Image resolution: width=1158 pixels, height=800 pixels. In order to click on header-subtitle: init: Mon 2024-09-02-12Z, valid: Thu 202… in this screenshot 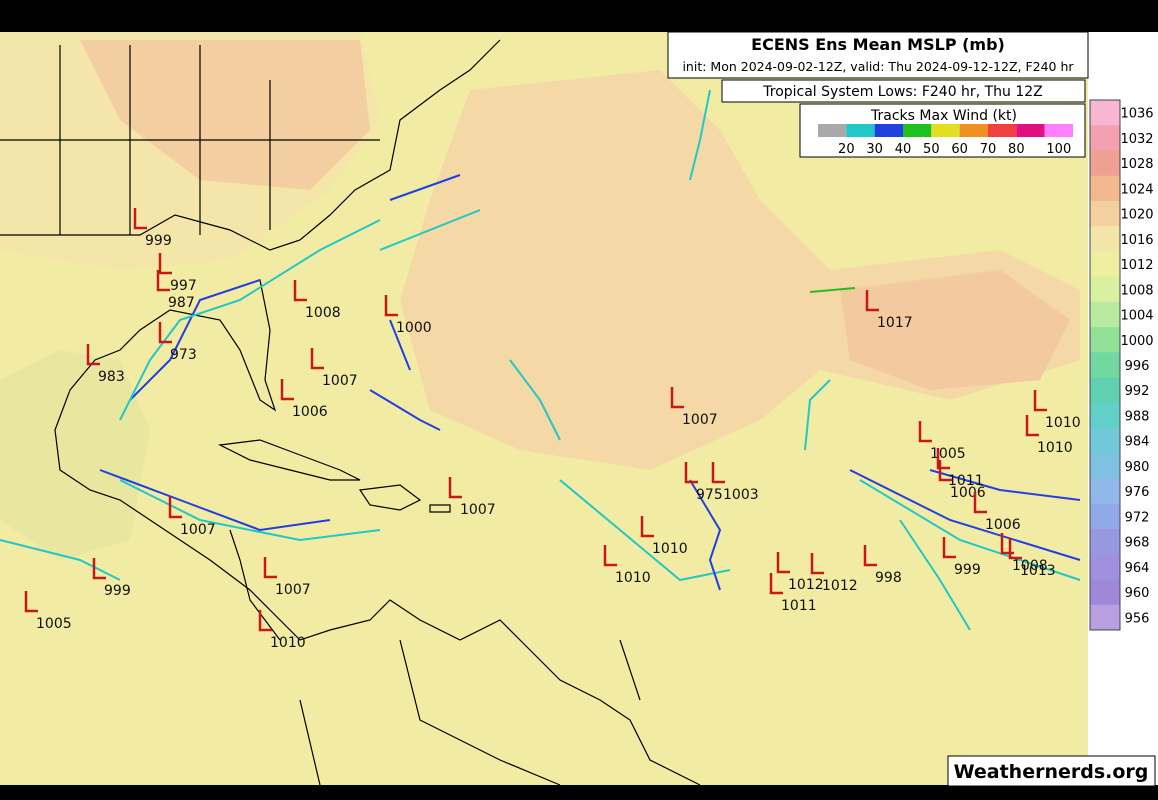, I will do `click(878, 66)`.